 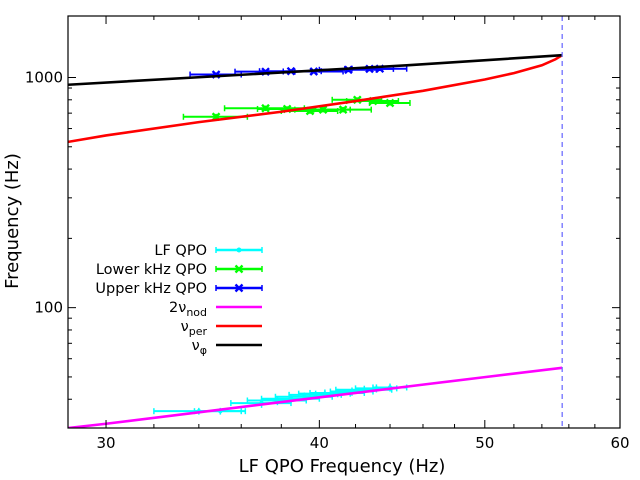 I want to click on legend-label-main: Upper kHz QPO, so click(x=151, y=289).